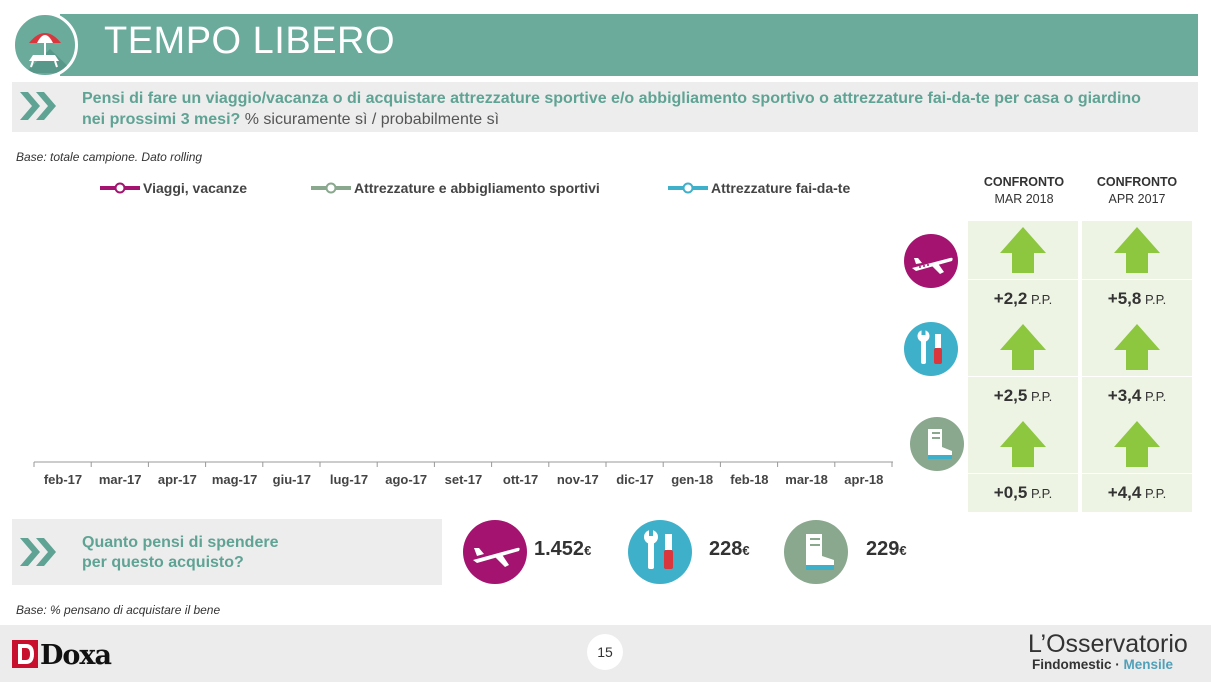 The image size is (1211, 682). I want to click on spend-question-line2: per questo acquisto?, so click(163, 562).